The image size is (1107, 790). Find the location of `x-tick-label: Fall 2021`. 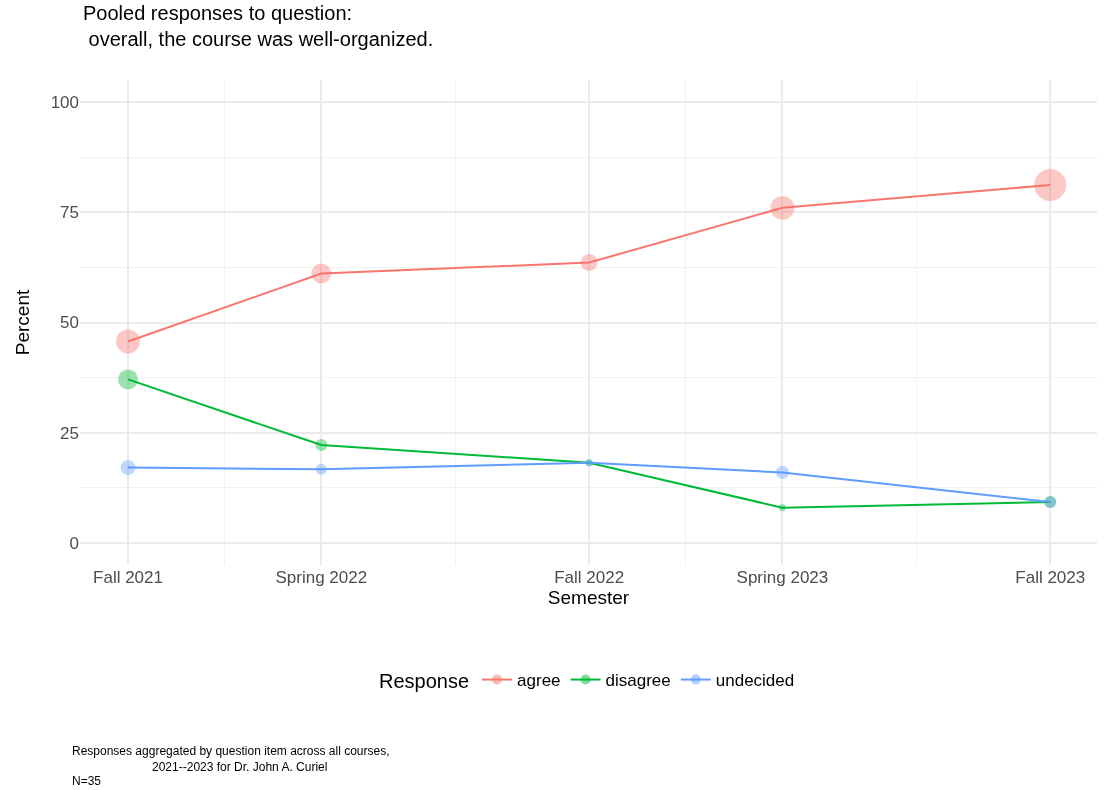

x-tick-label: Fall 2021 is located at coordinates (128, 577).